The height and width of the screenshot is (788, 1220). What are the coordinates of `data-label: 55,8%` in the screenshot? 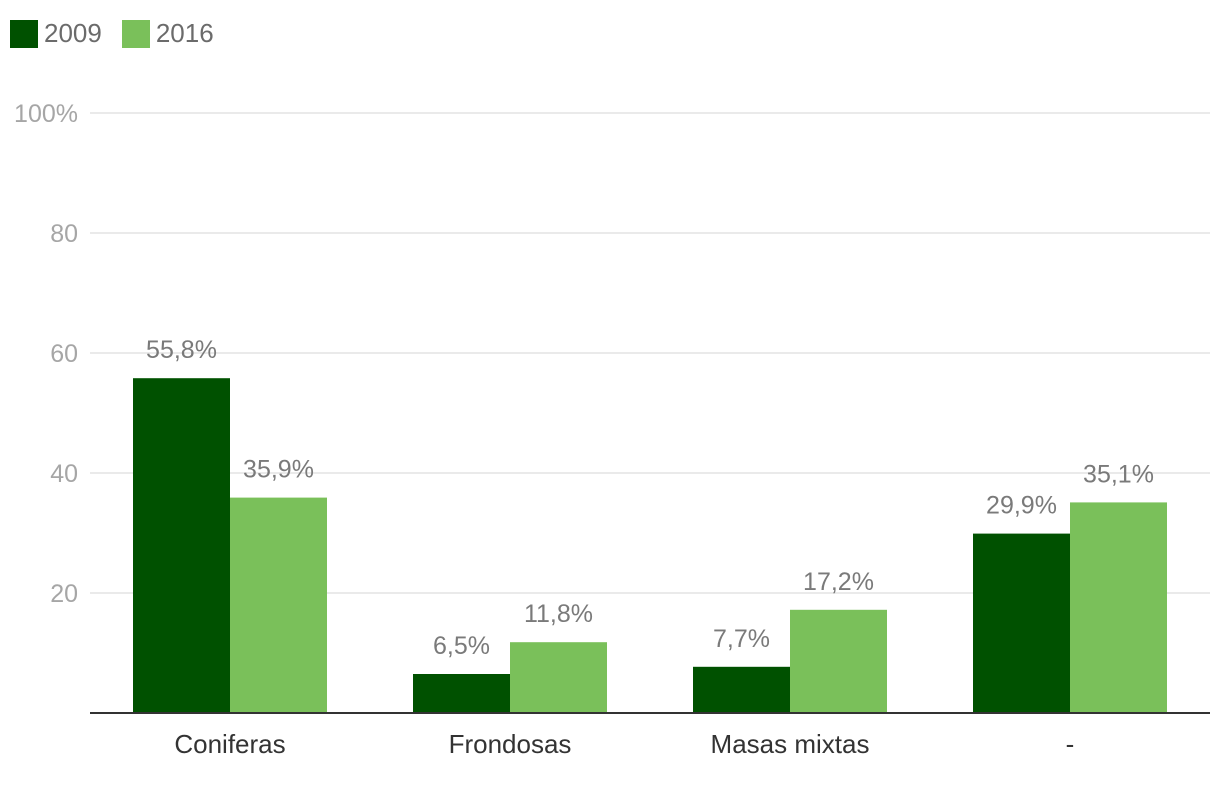 It's located at (181, 350).